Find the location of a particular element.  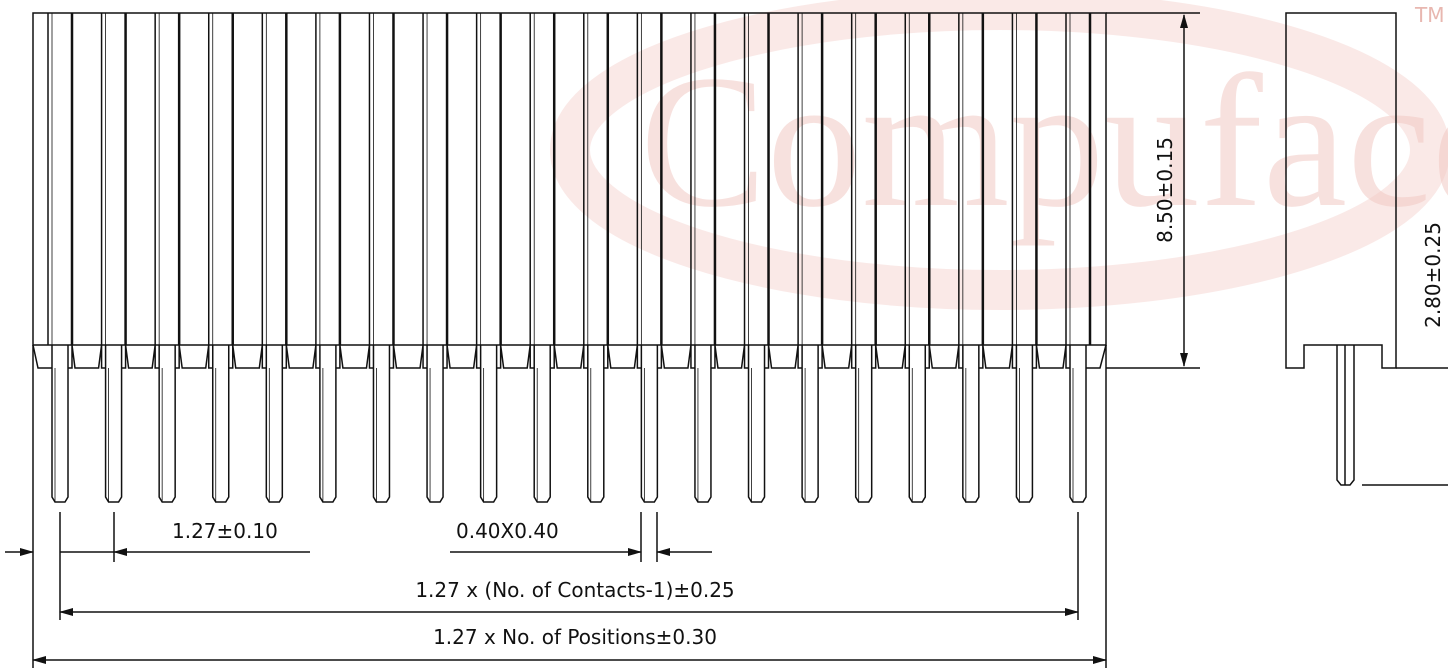

height-label: 8.50±0.15 is located at coordinates (1165, 190).